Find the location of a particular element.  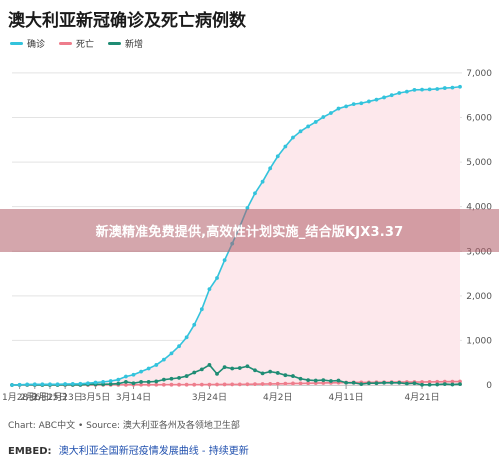

legend-item-deaths: 死亡 is located at coordinates (76, 43).